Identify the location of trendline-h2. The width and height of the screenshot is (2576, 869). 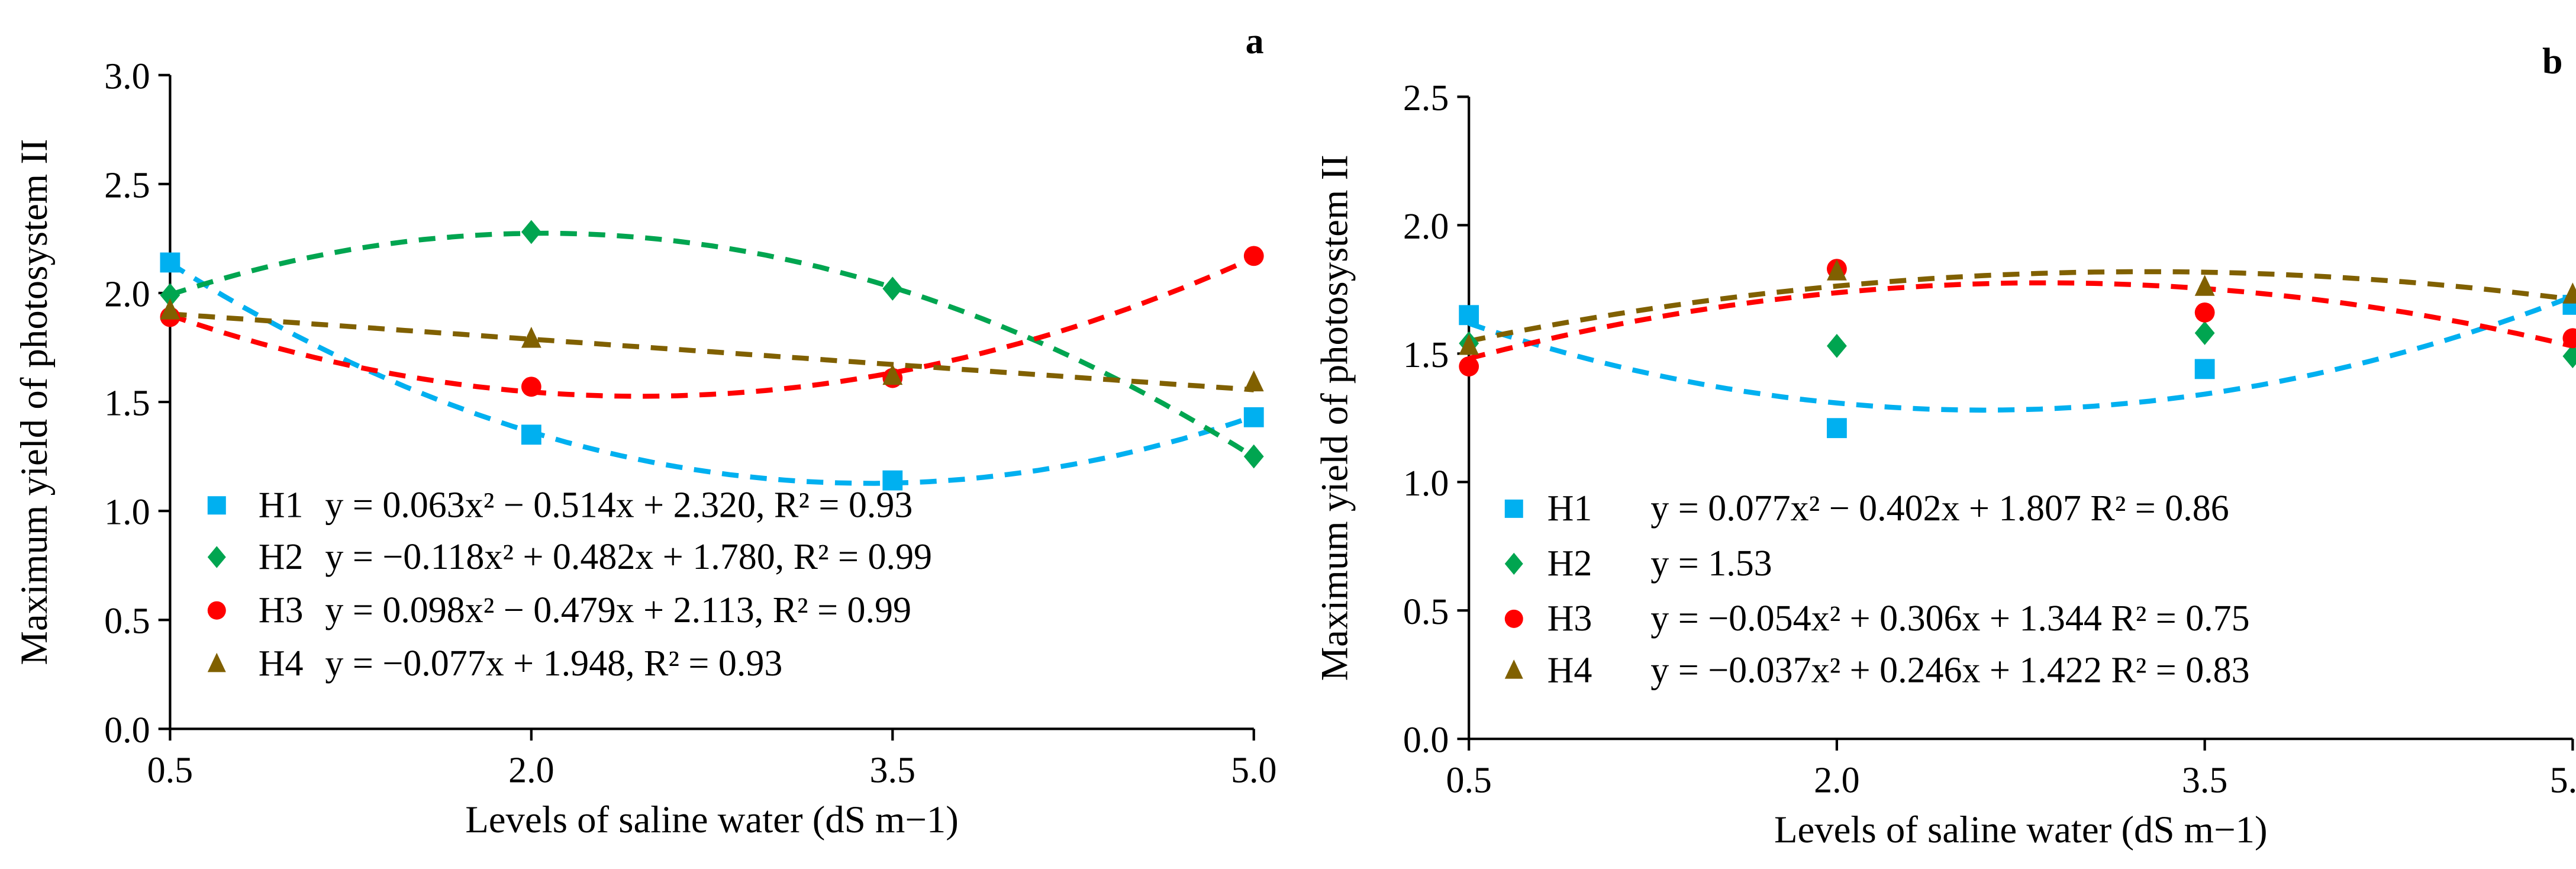
(712, 344).